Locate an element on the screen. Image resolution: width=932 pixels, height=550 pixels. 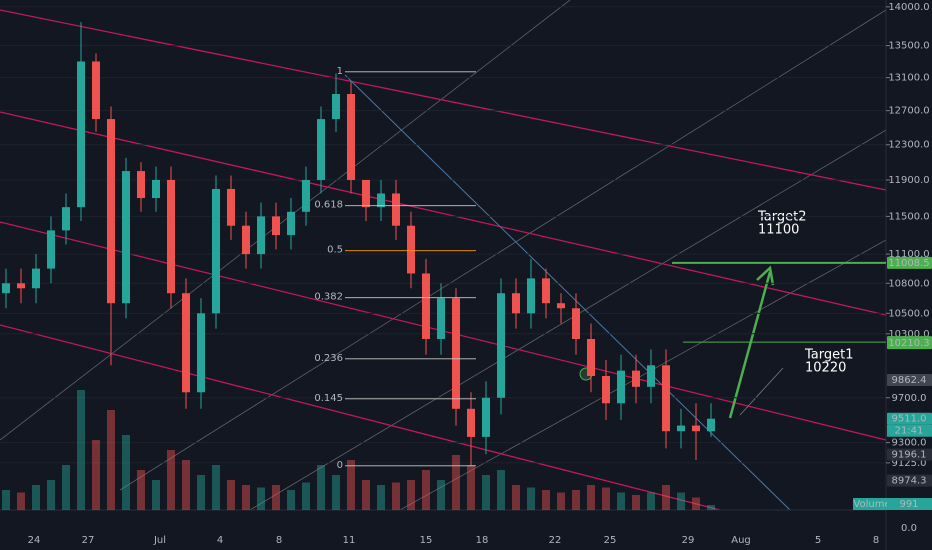
fib-label: 0.618 is located at coordinates (328, 205).